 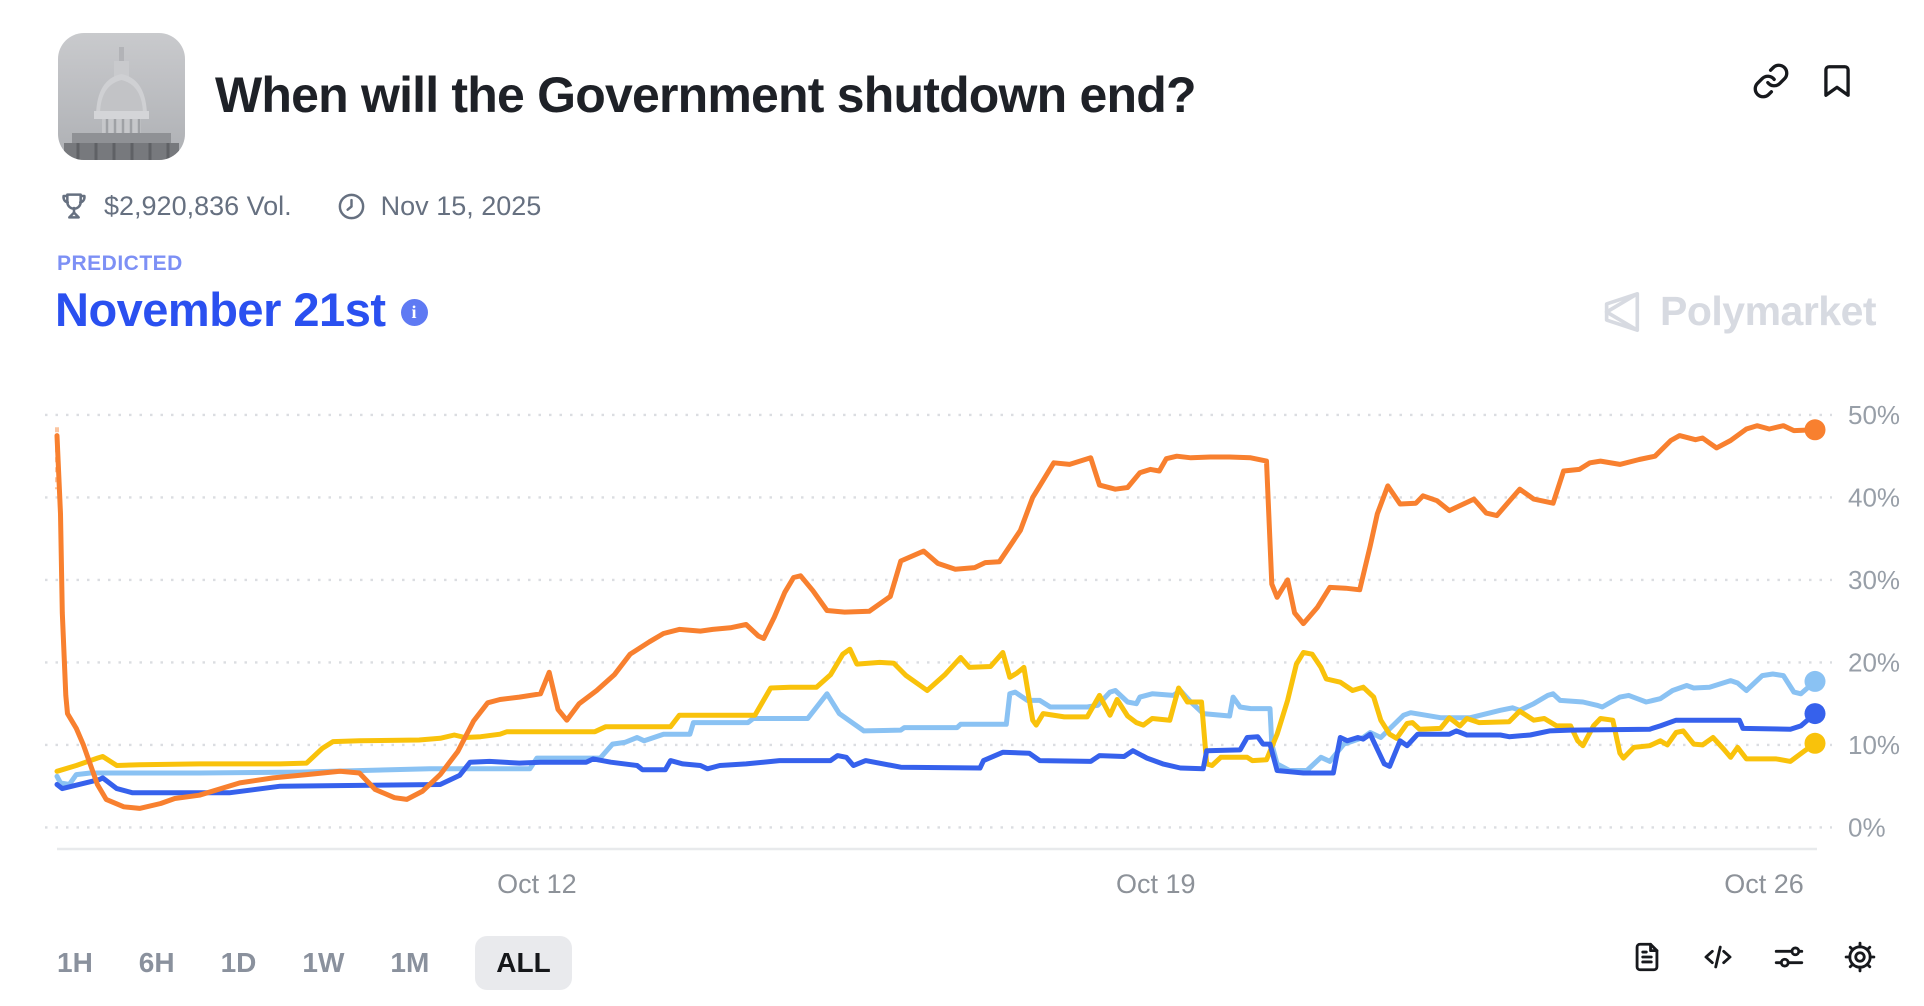 What do you see at coordinates (323, 962) in the screenshot?
I see `timerange-button-1w: 1W` at bounding box center [323, 962].